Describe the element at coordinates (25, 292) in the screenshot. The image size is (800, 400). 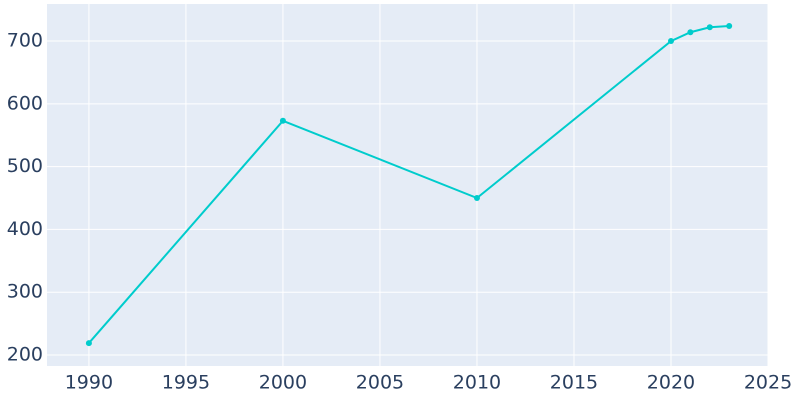
I see `y-tick-label: 300` at that location.